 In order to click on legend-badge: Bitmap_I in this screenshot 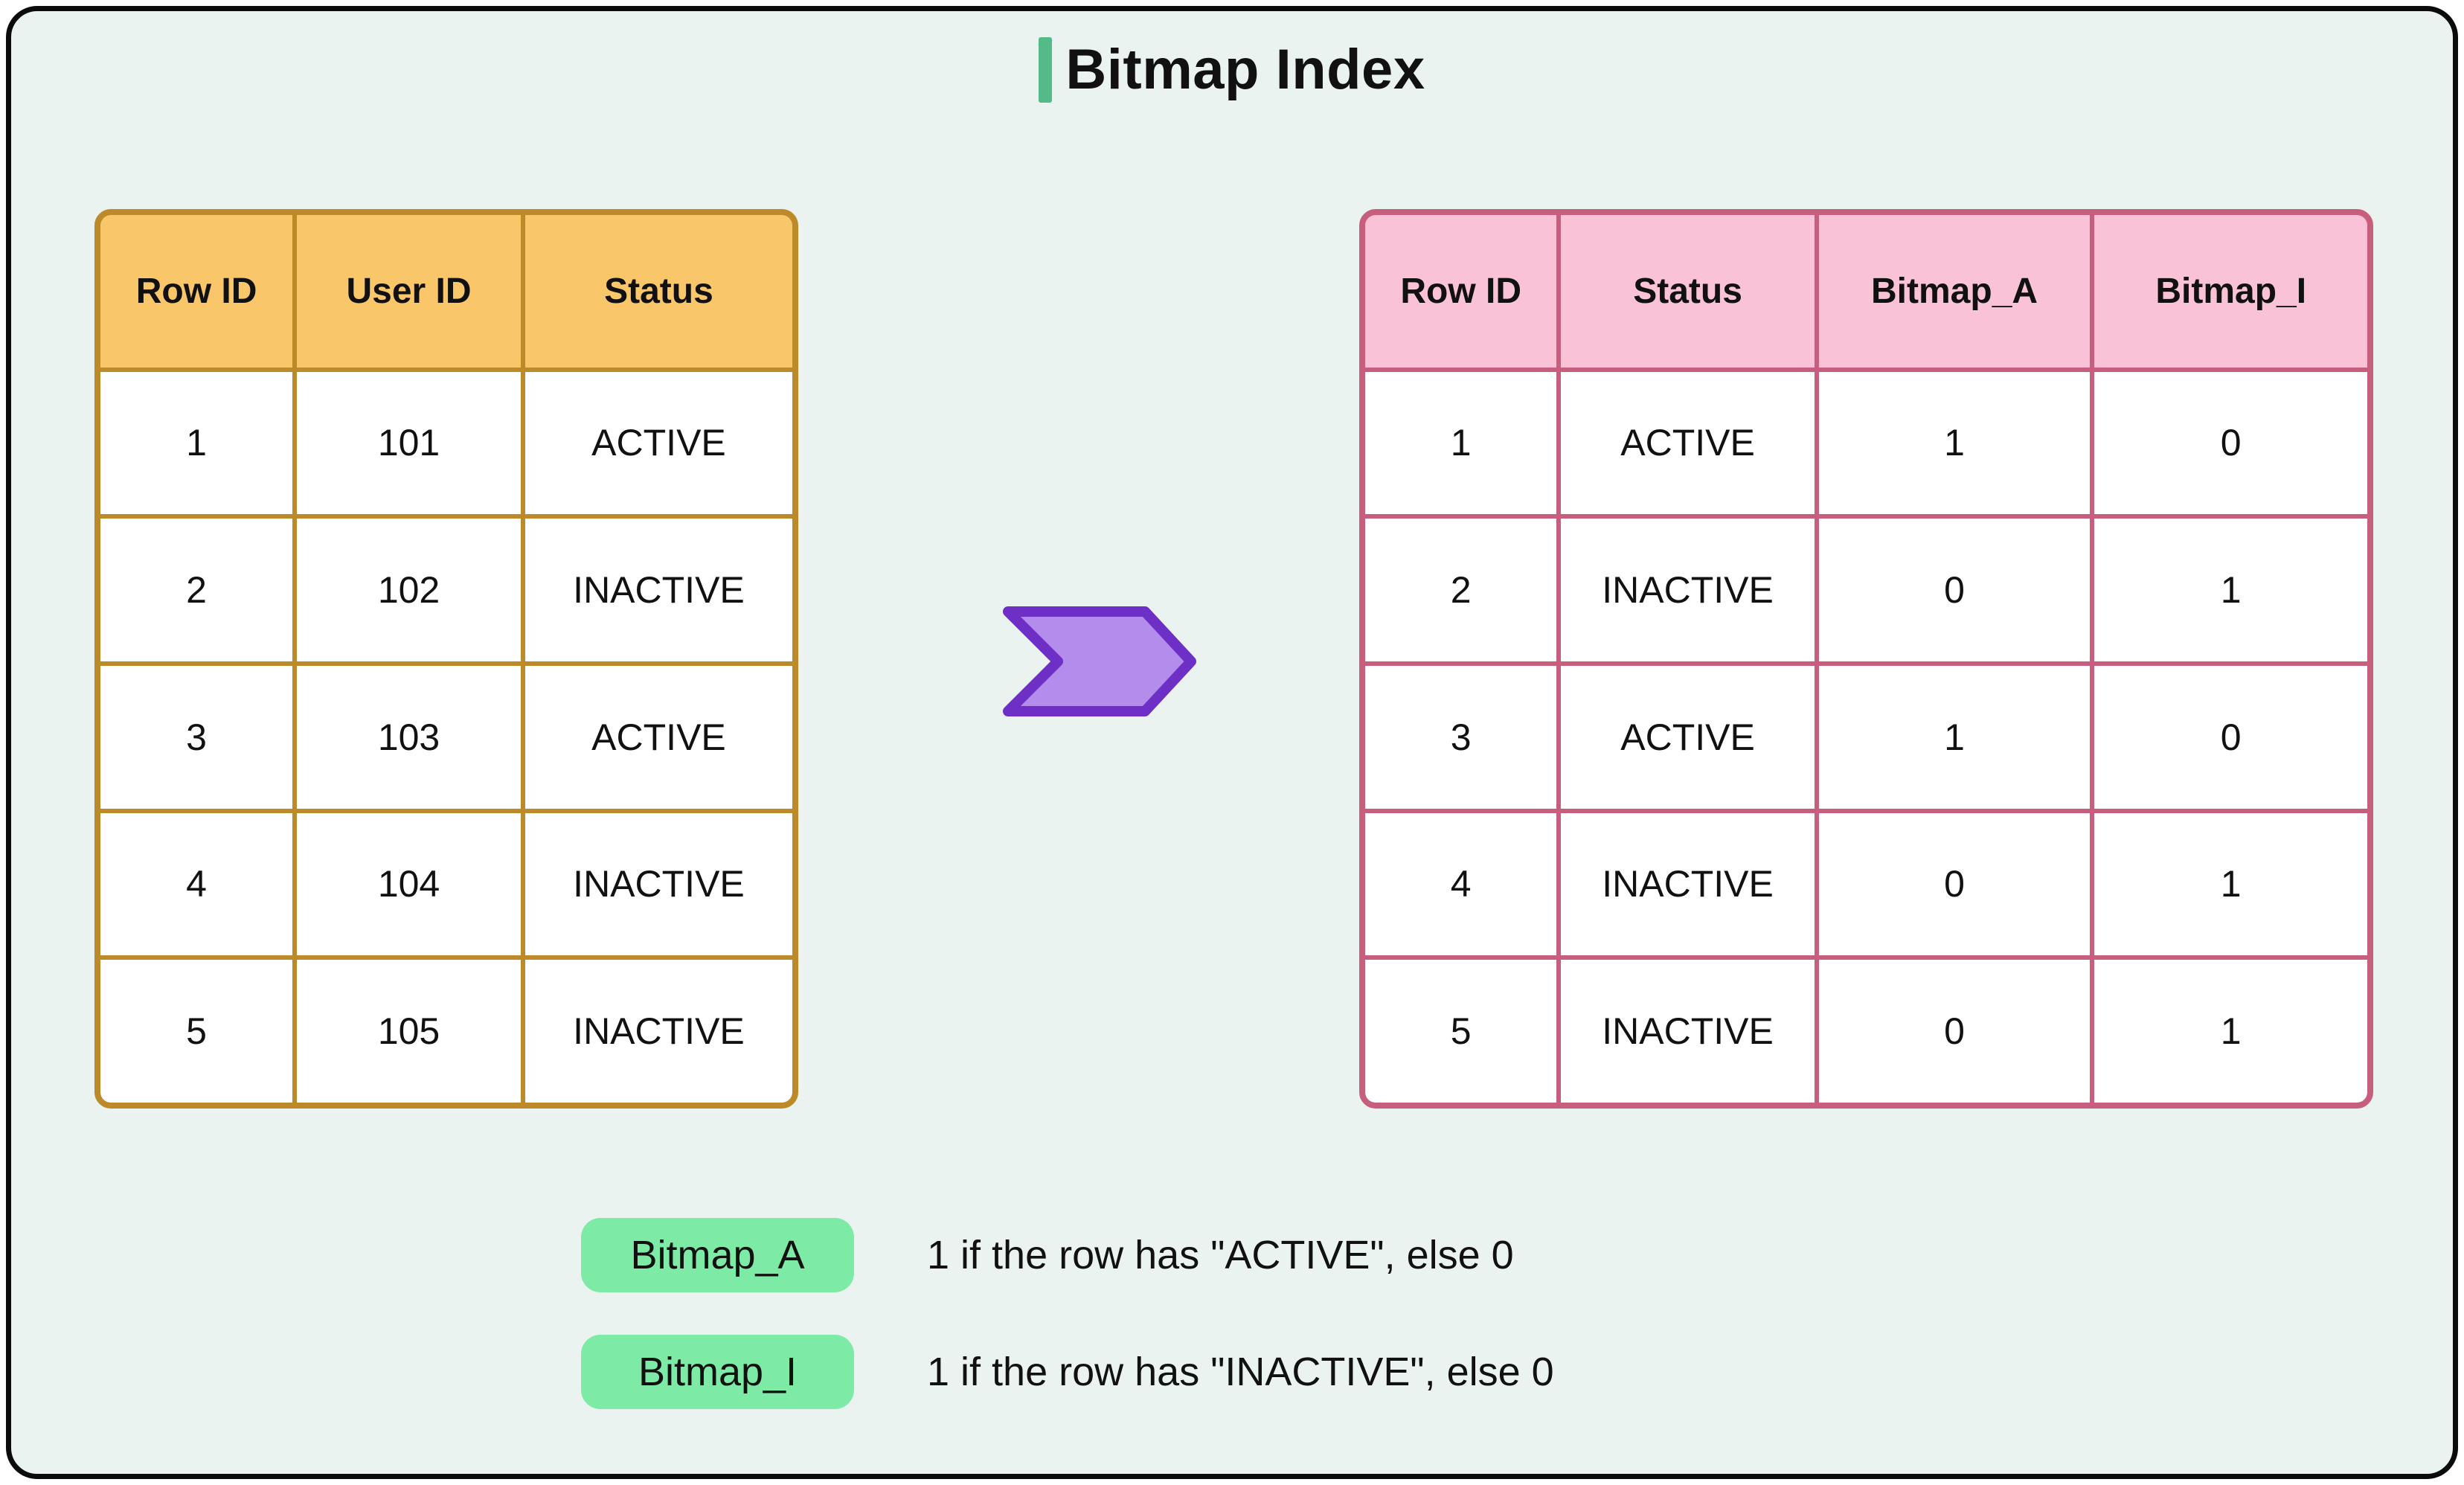, I will do `click(717, 1372)`.